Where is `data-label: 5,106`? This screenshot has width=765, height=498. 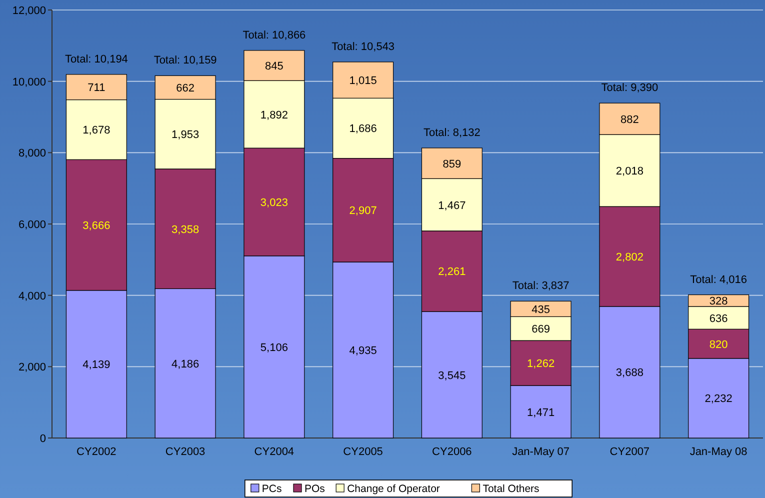
data-label: 5,106 is located at coordinates (274, 348).